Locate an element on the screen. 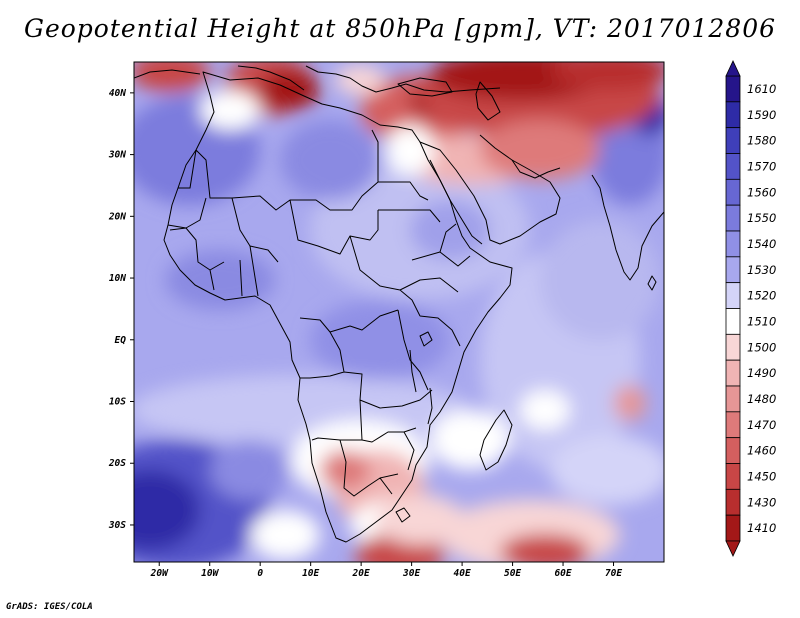 Image resolution: width=800 pixels, height=618 pixels. colorbar-label: 1410 is located at coordinates (761, 528).